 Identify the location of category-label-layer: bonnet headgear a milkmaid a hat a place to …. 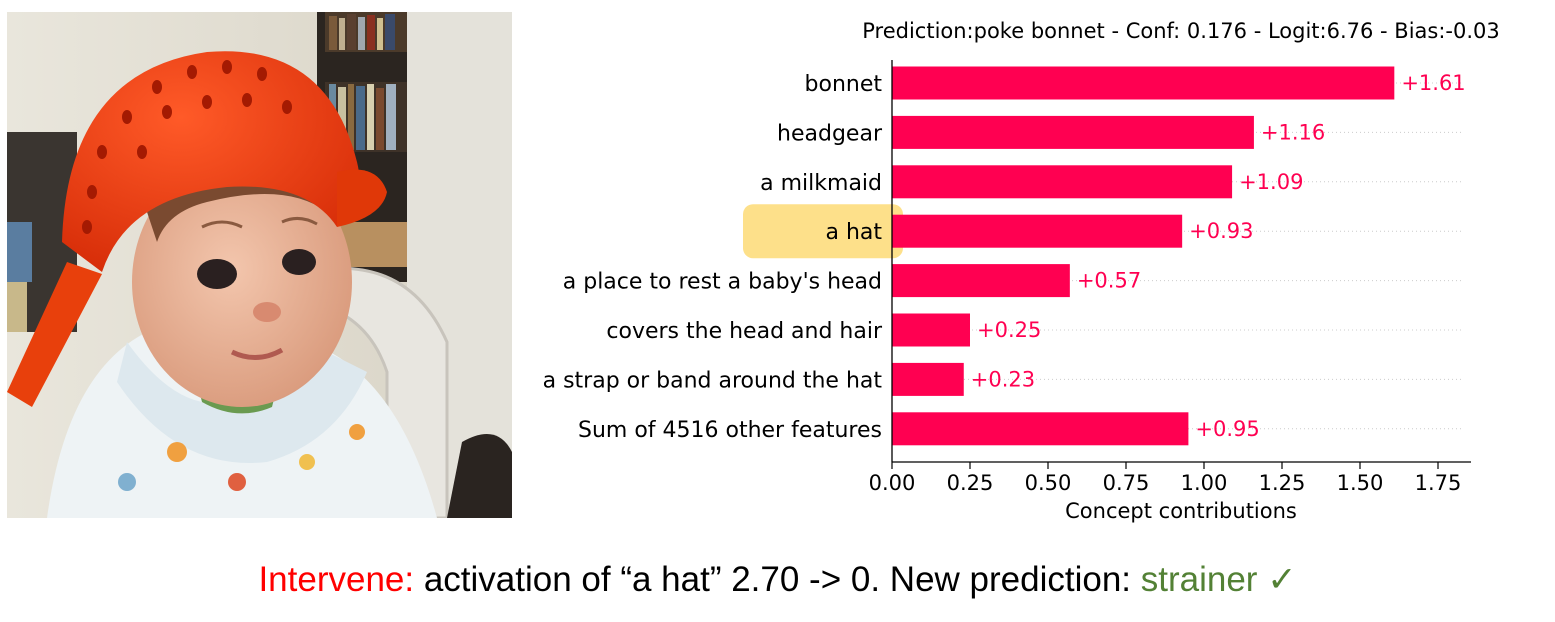
(713, 257).